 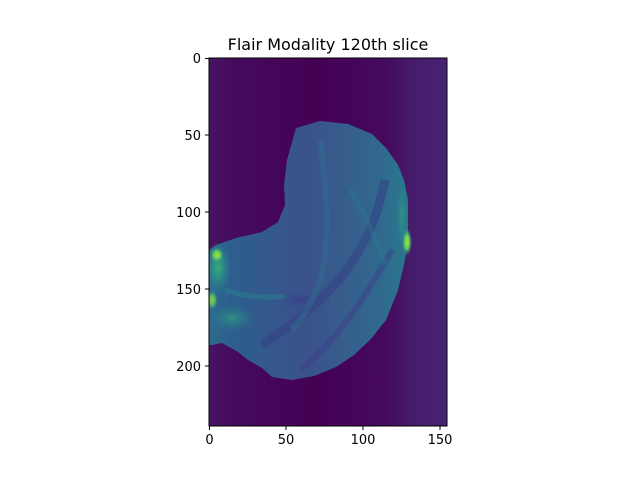 What do you see at coordinates (232, 318) in the screenshot?
I see `lower-left-glow` at bounding box center [232, 318].